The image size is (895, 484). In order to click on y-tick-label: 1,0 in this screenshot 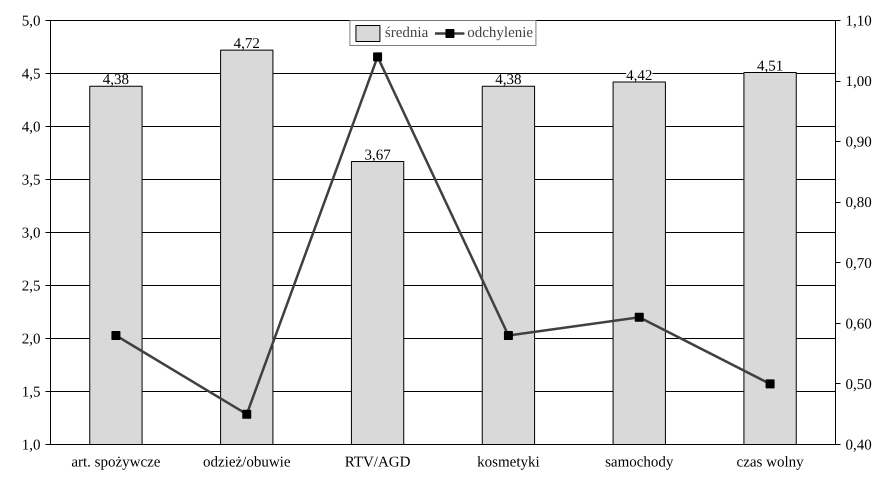, I will do `click(31, 446)`.